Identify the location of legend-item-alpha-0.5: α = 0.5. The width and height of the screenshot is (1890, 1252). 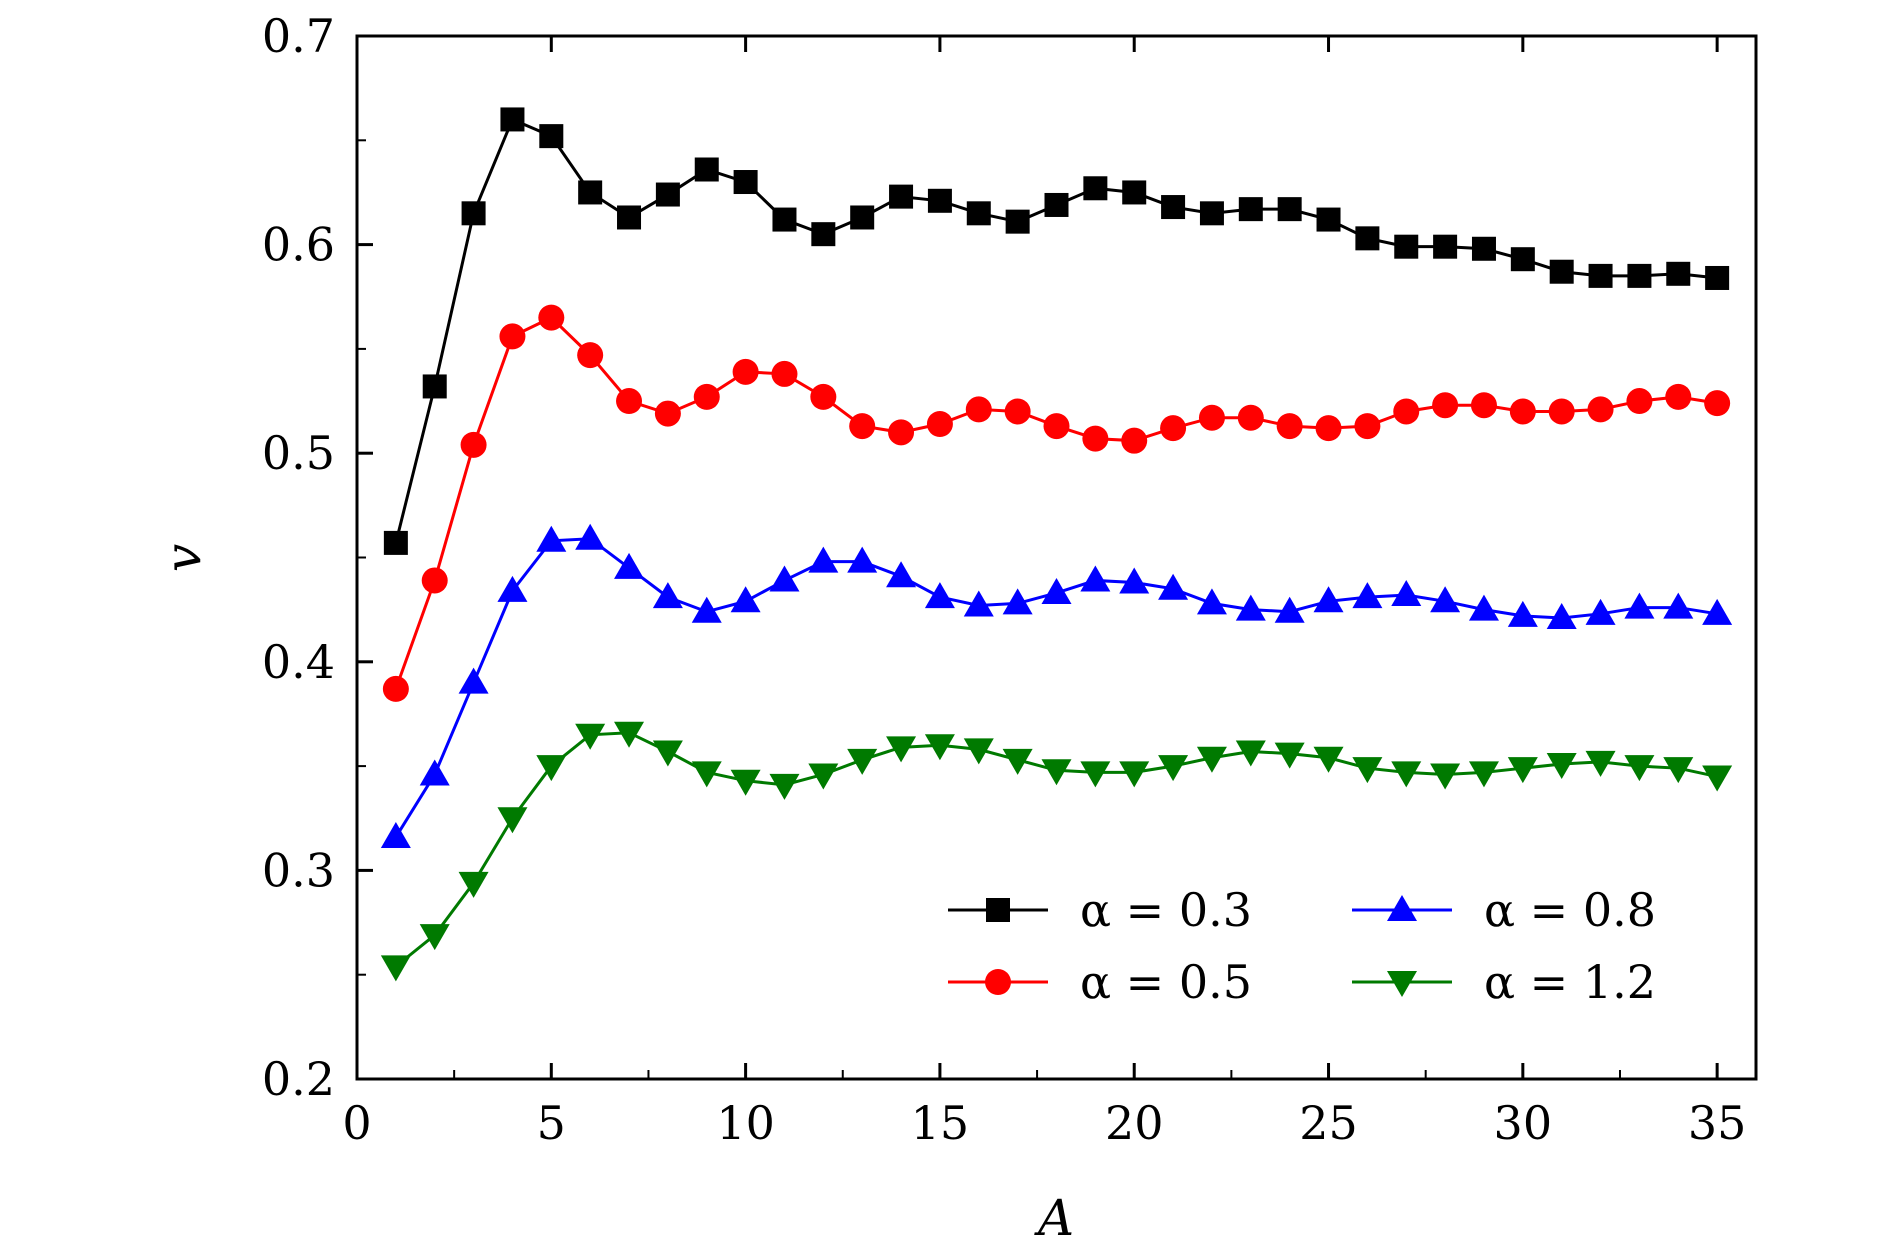
(1100, 982).